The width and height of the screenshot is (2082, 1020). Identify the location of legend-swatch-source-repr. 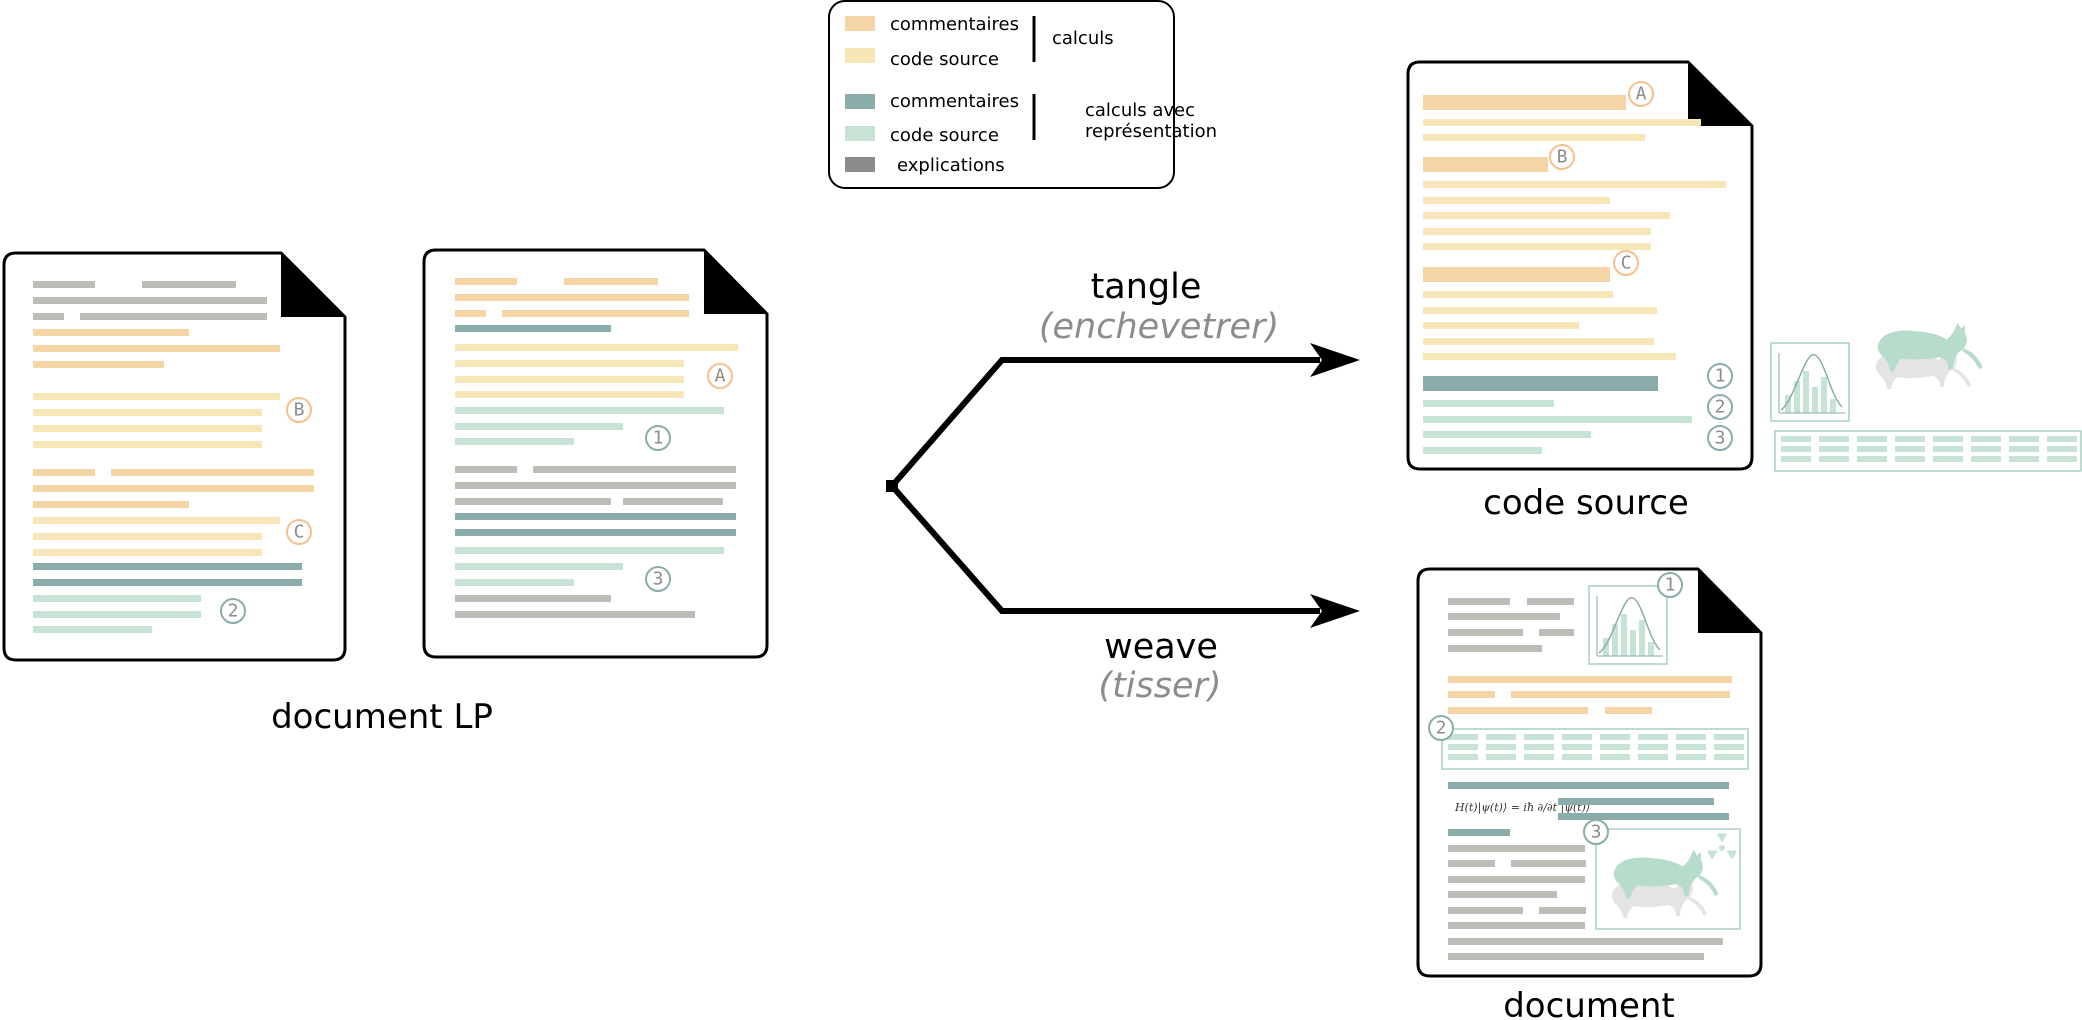
(860, 133).